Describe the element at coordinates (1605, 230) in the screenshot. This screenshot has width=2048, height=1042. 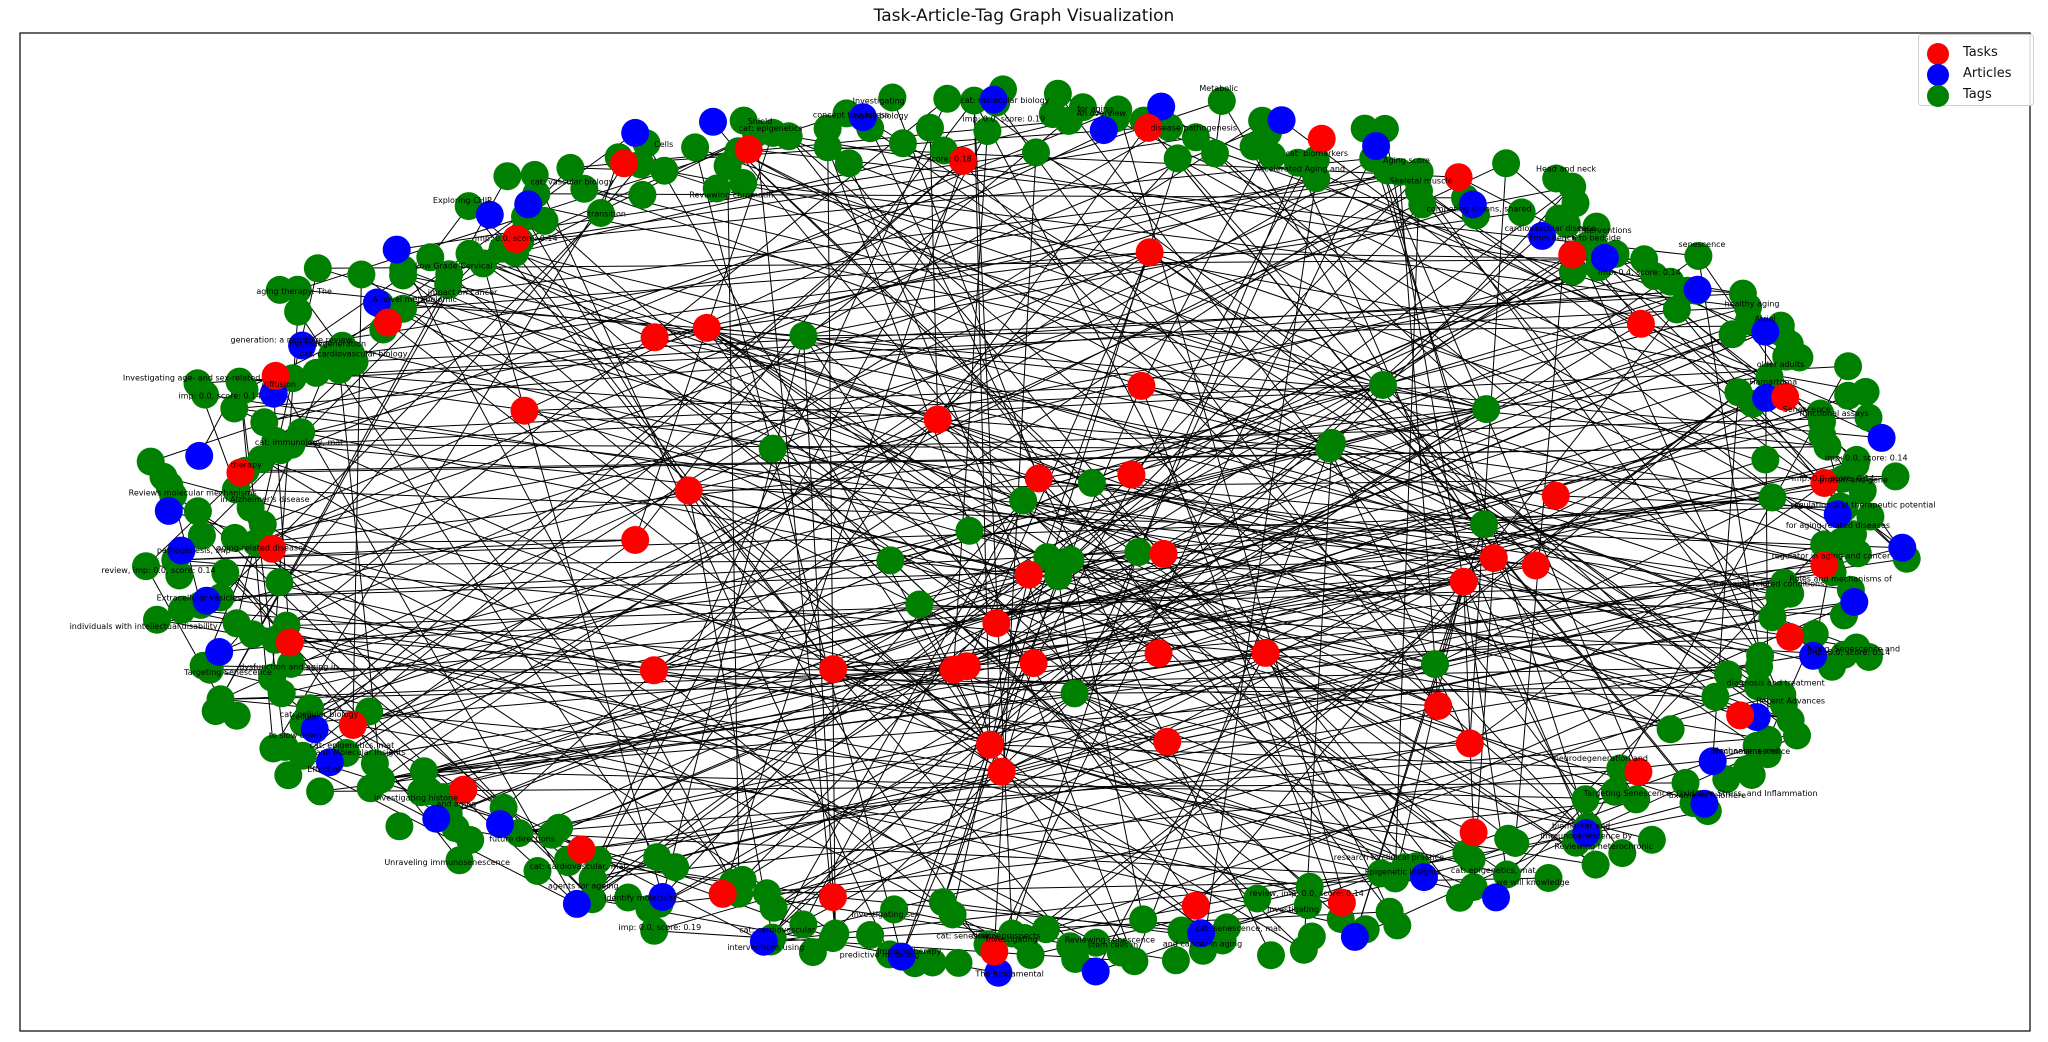
I see `node-label: interventions` at that location.